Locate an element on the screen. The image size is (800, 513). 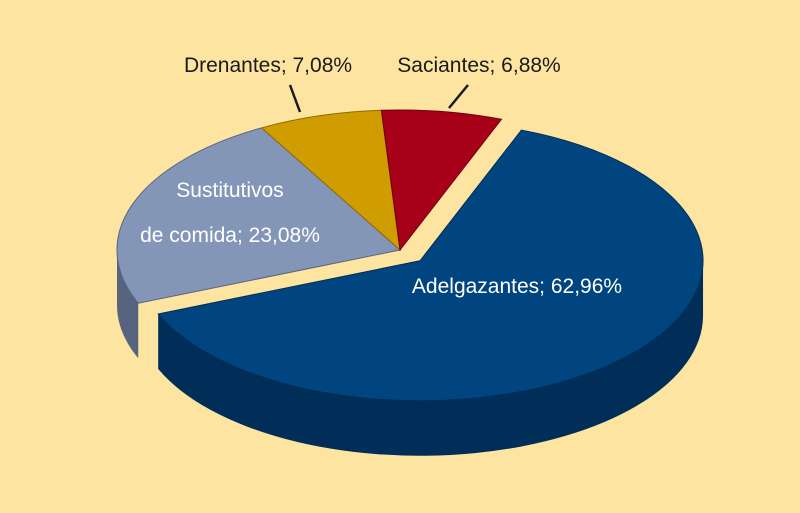
leader-line-saciantes is located at coordinates (458, 96).